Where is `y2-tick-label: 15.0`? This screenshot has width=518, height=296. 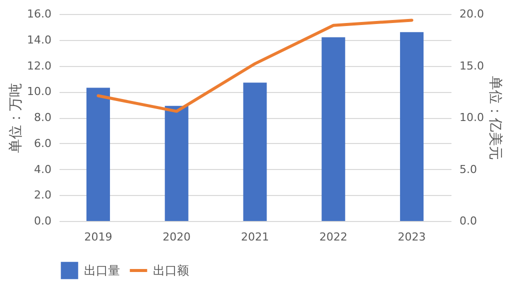 y2-tick-label: 15.0 is located at coordinates (472, 65).